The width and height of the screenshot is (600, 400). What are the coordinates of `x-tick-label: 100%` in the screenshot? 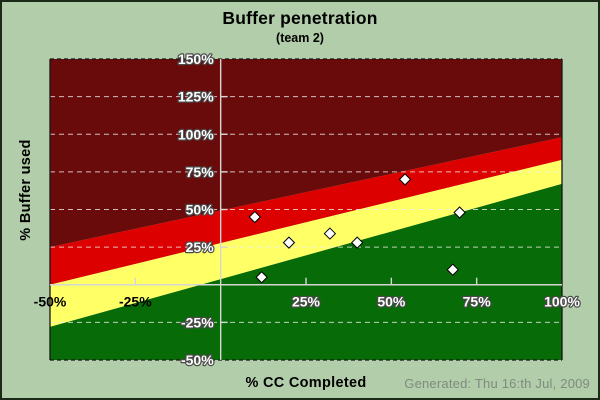 It's located at (562, 301).